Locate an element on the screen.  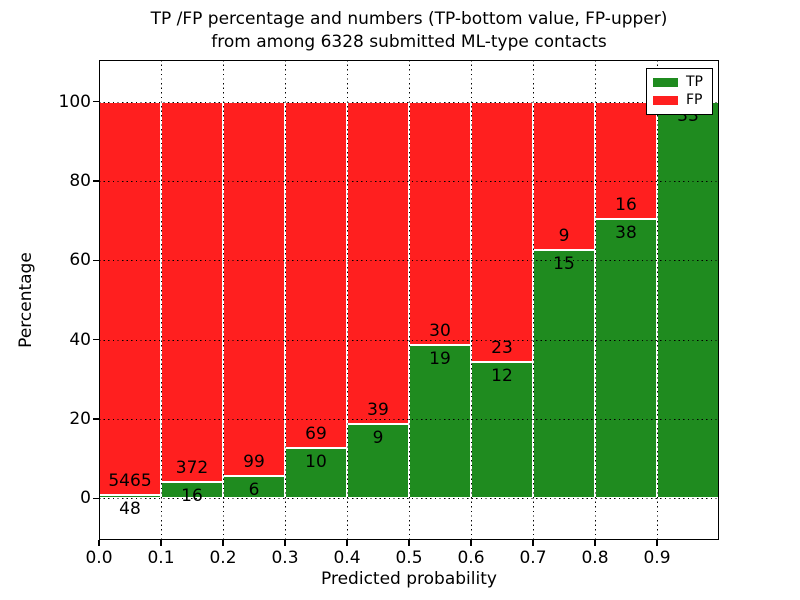
bar-fp-count-label: 5465 is located at coordinates (130, 480).